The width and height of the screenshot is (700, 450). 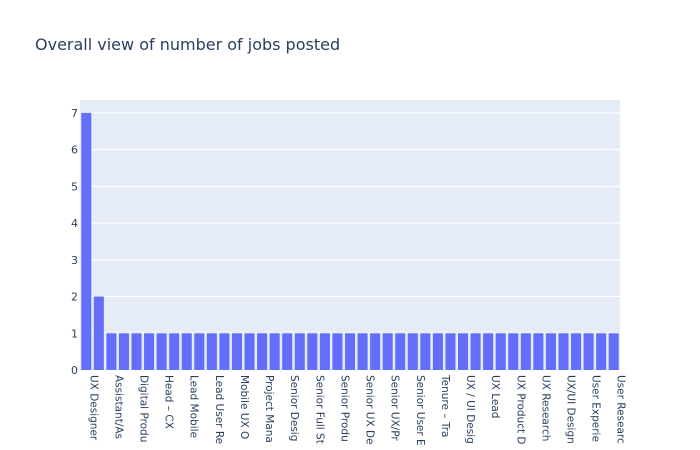 I want to click on x-tick-label: Senior UX De, so click(x=370, y=410).